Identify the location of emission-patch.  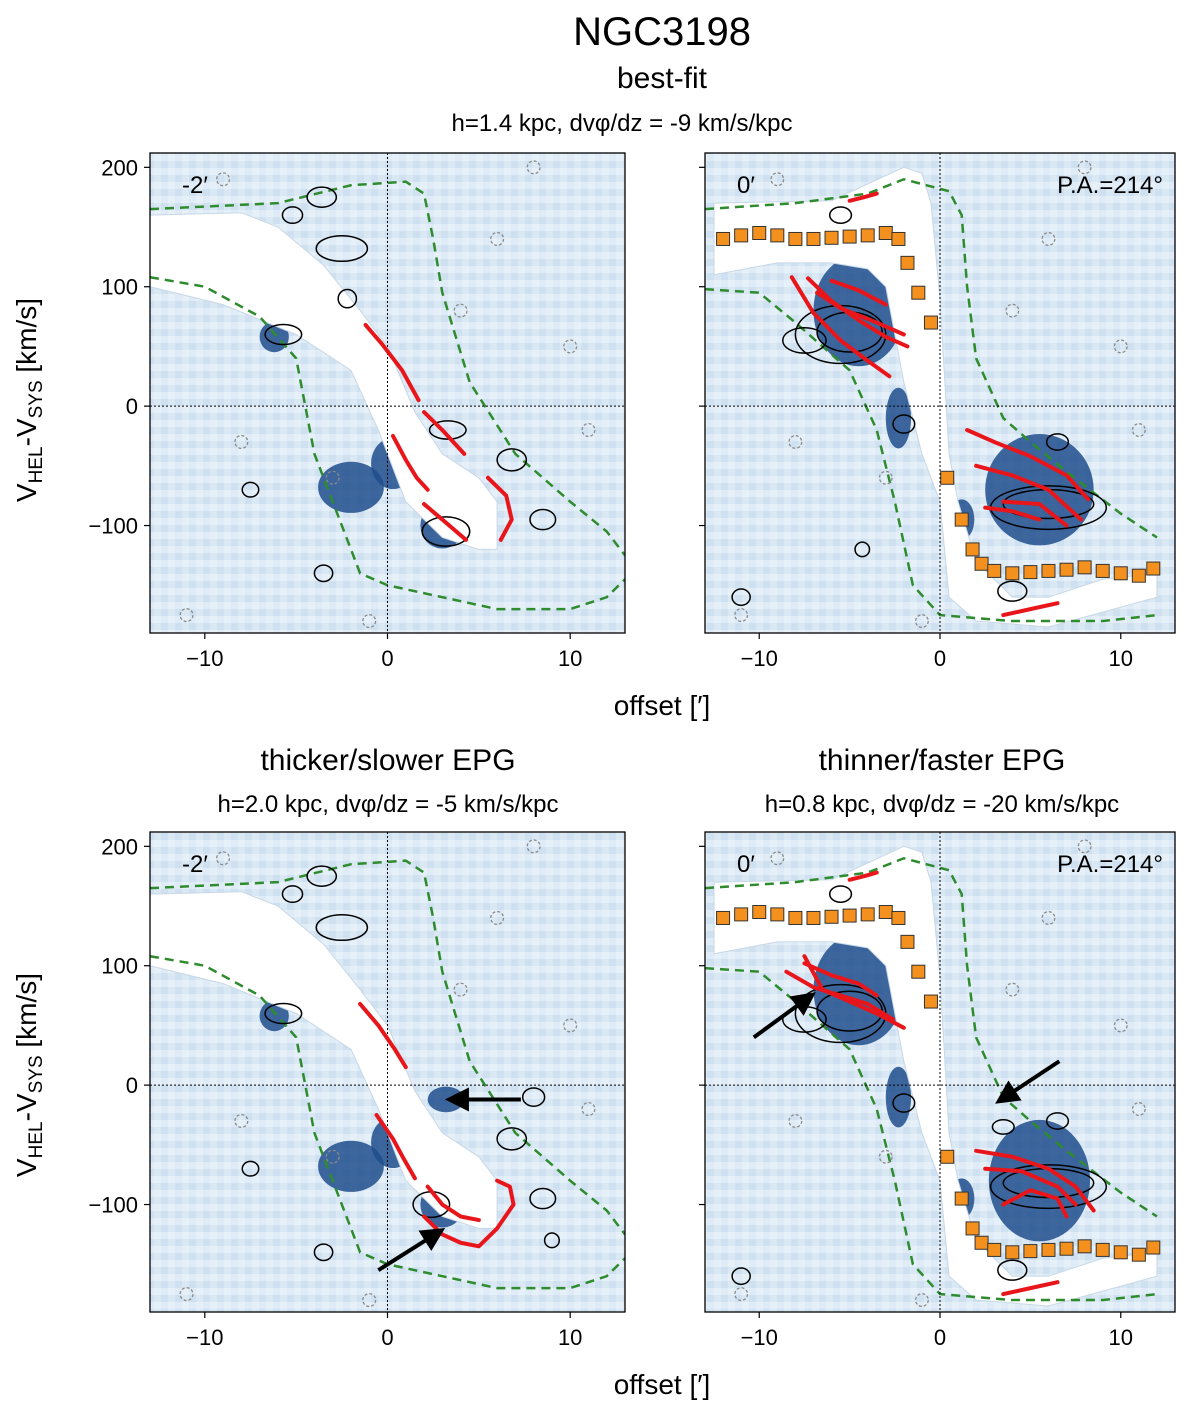
(351, 487).